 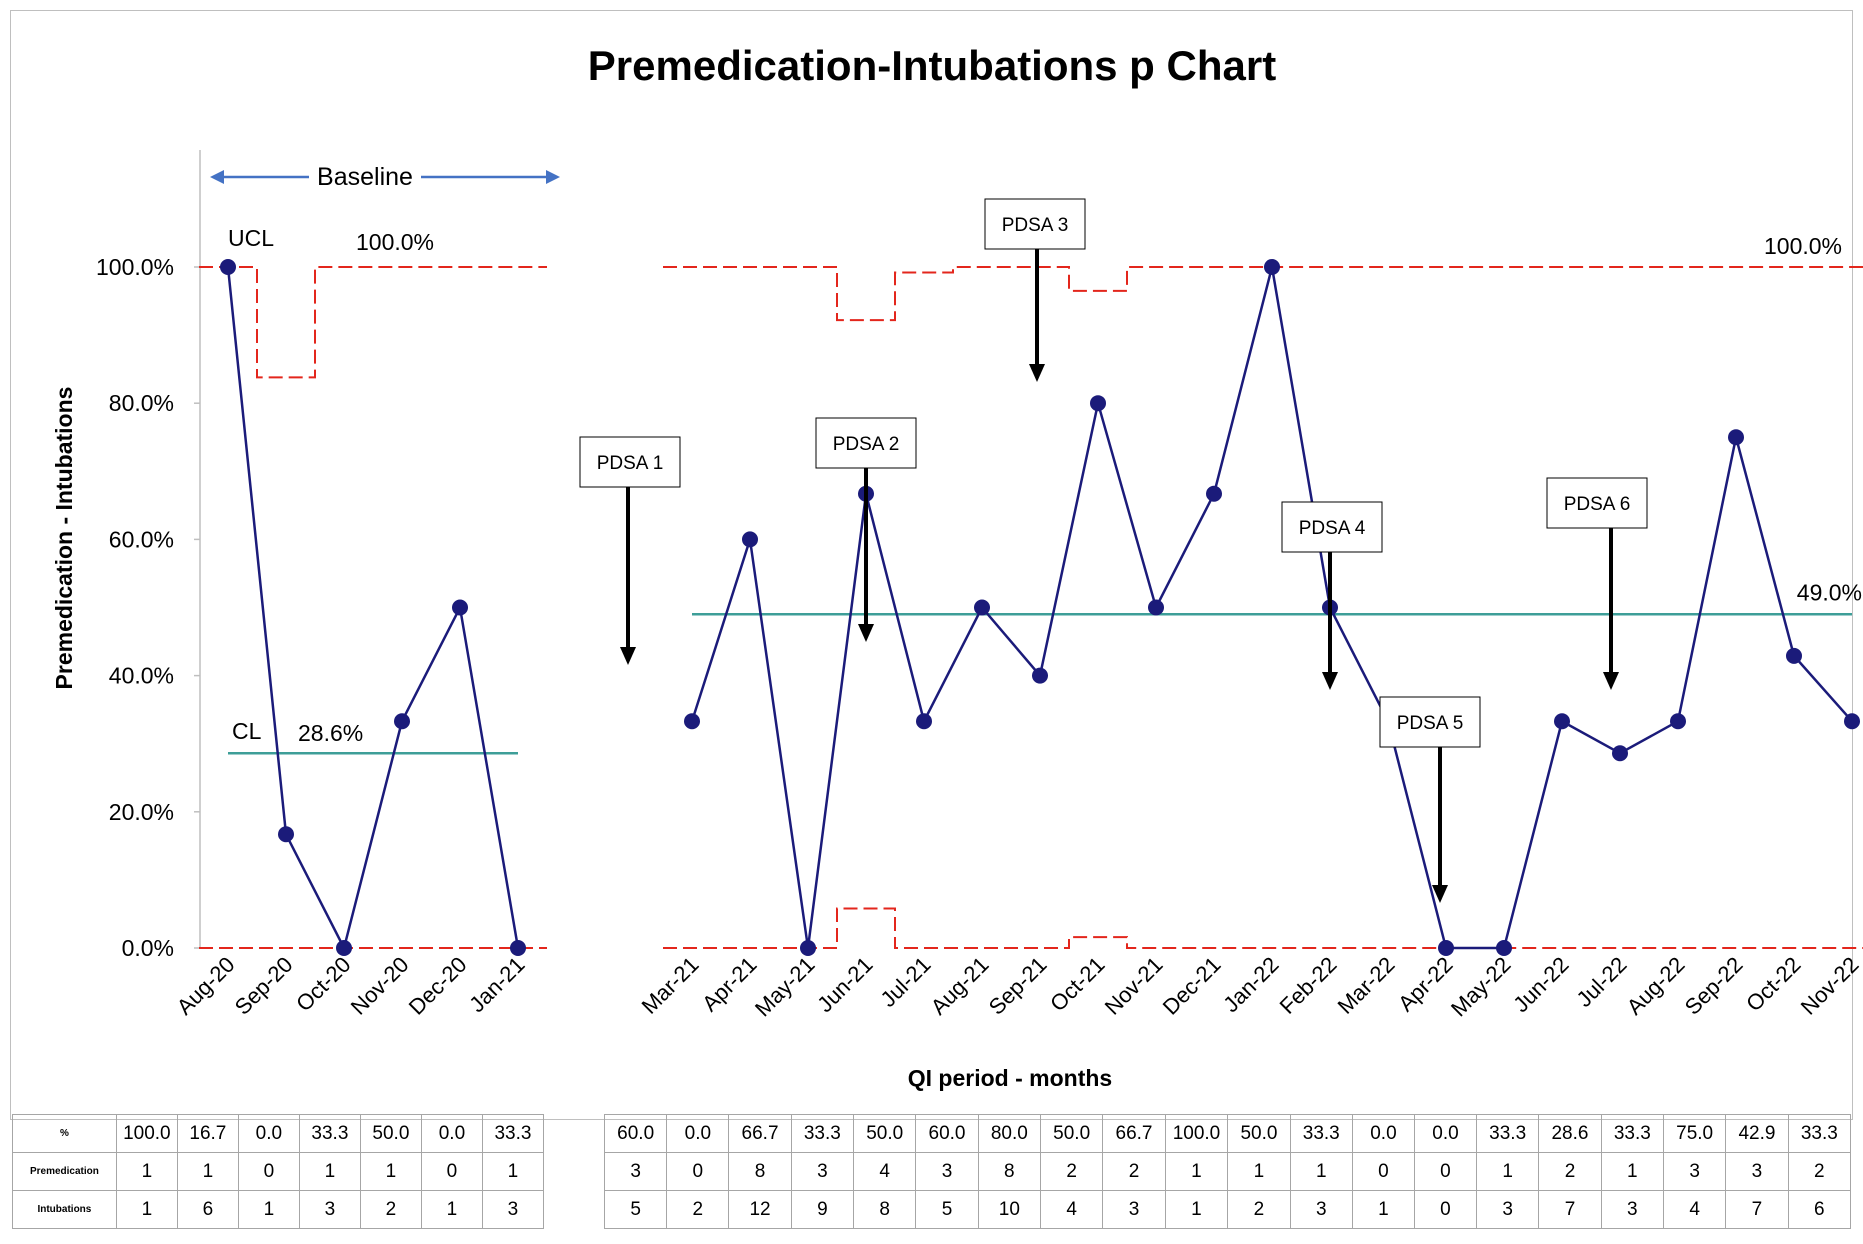 What do you see at coordinates (760, 1133) in the screenshot?
I see `table-cell: 66.7` at bounding box center [760, 1133].